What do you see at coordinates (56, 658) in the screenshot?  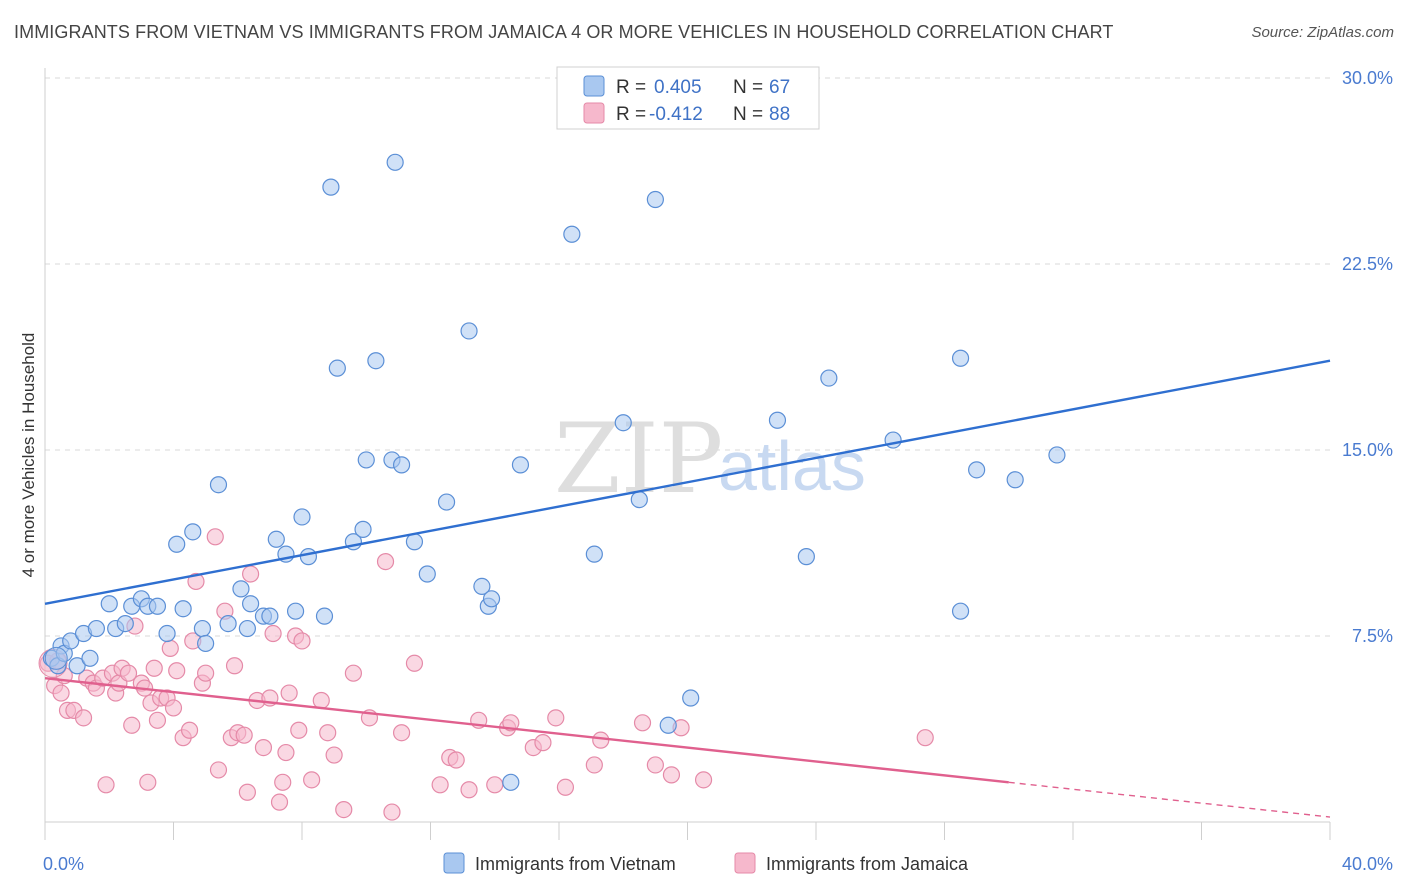 I see `point-vietnam-cluster` at bounding box center [56, 658].